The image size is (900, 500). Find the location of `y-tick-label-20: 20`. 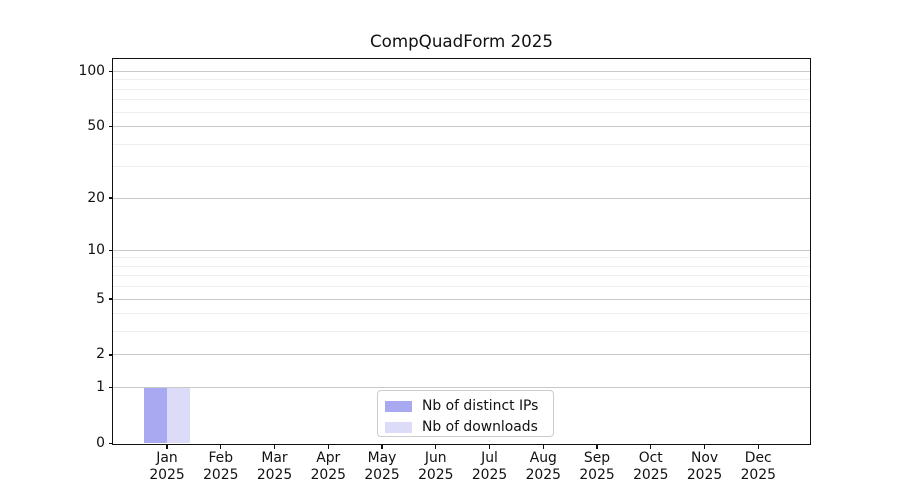

y-tick-label-20: 20 is located at coordinates (96, 197).